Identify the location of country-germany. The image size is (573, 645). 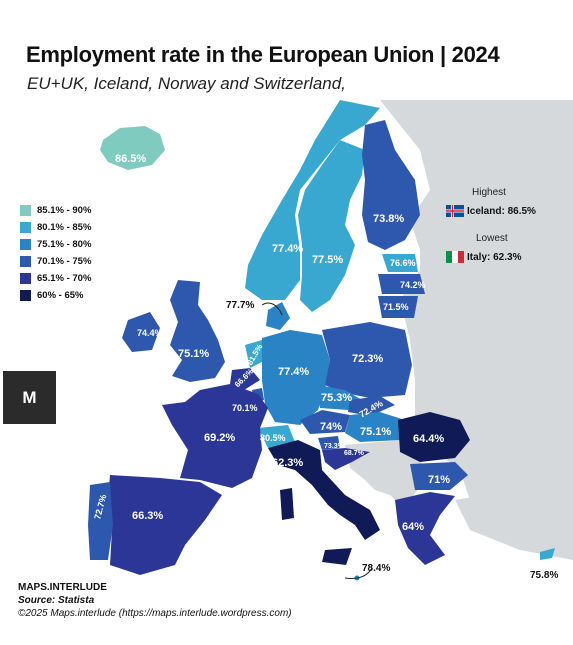
(296, 377).